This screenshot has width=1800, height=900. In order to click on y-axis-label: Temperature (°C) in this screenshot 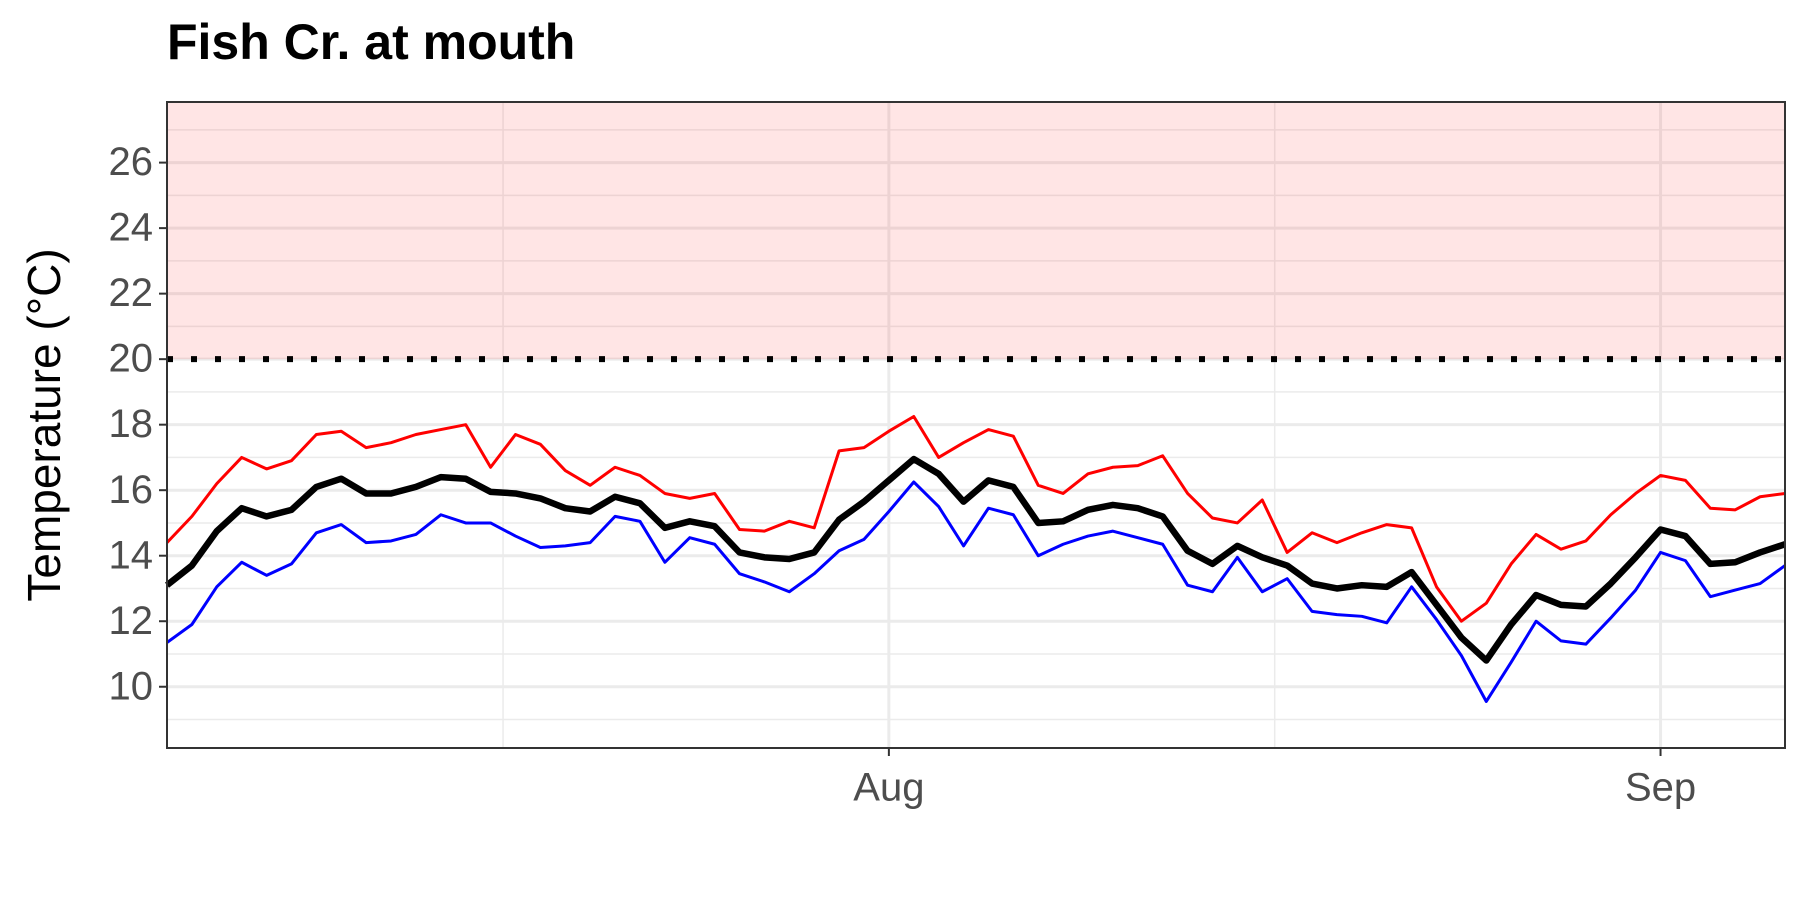, I will do `click(44, 424)`.